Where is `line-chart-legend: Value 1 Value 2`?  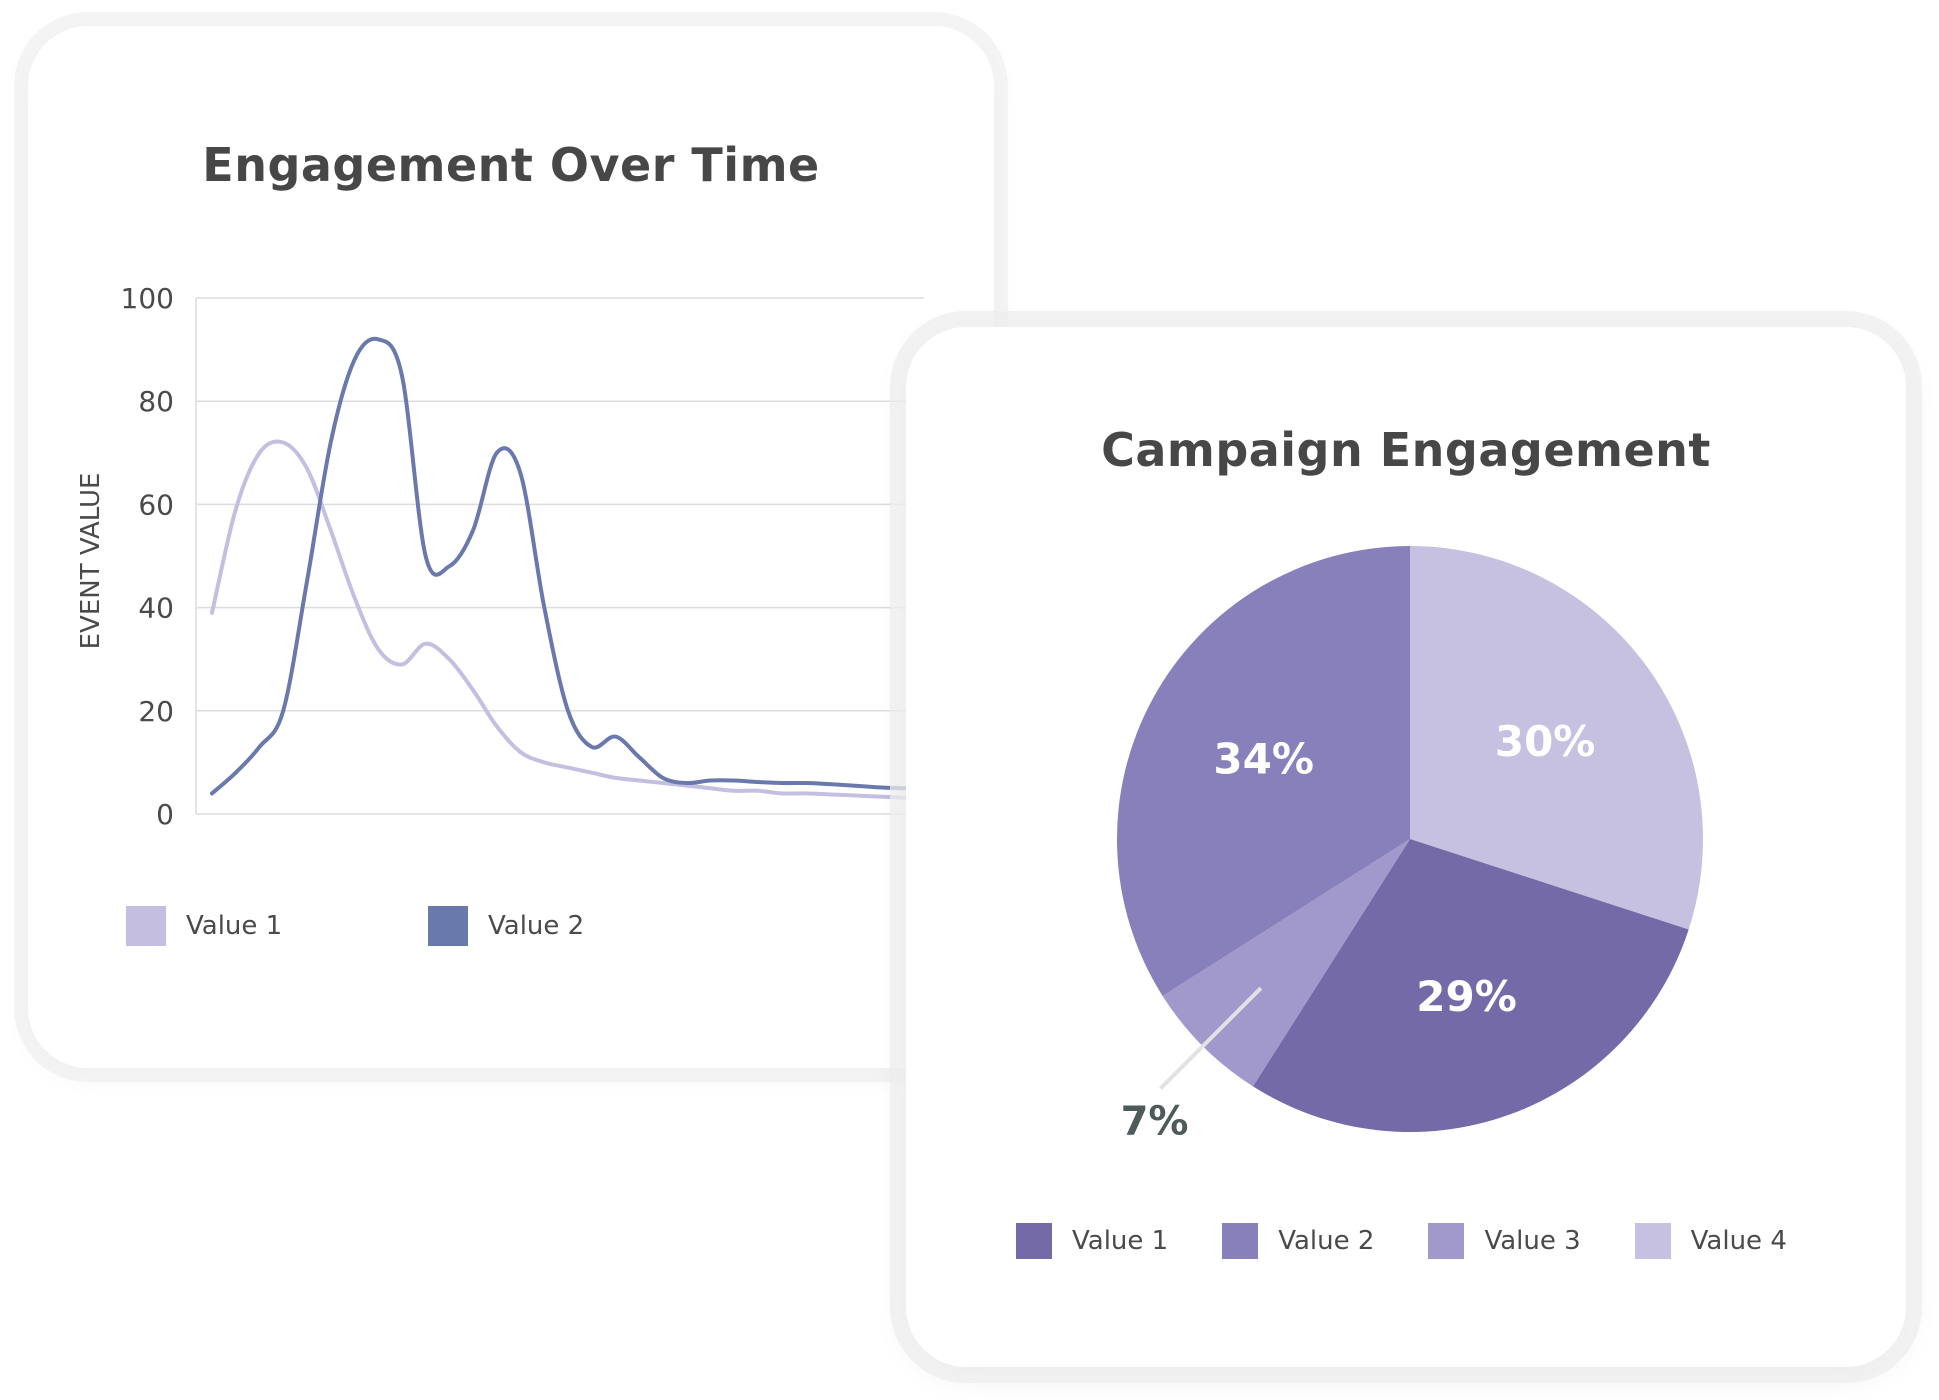 line-chart-legend: Value 1 Value 2 is located at coordinates (428, 926).